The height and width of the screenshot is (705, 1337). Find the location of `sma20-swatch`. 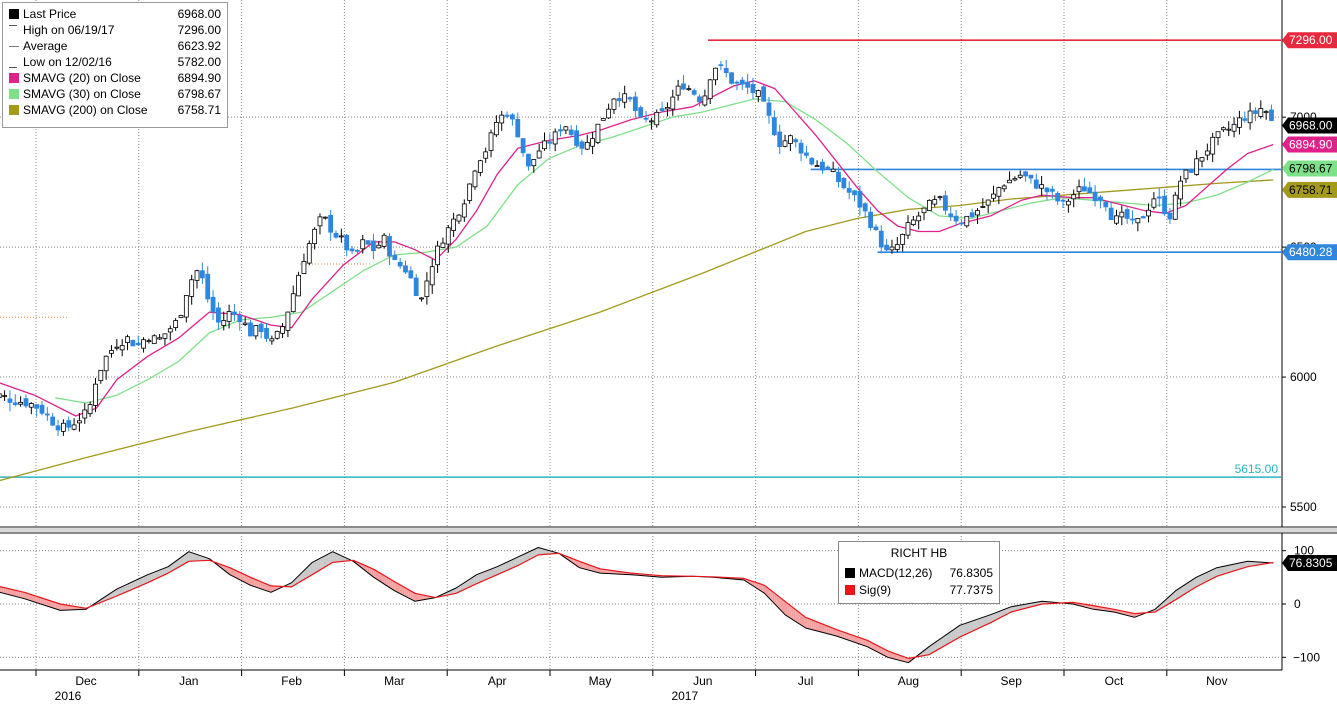

sma20-swatch is located at coordinates (14, 78).